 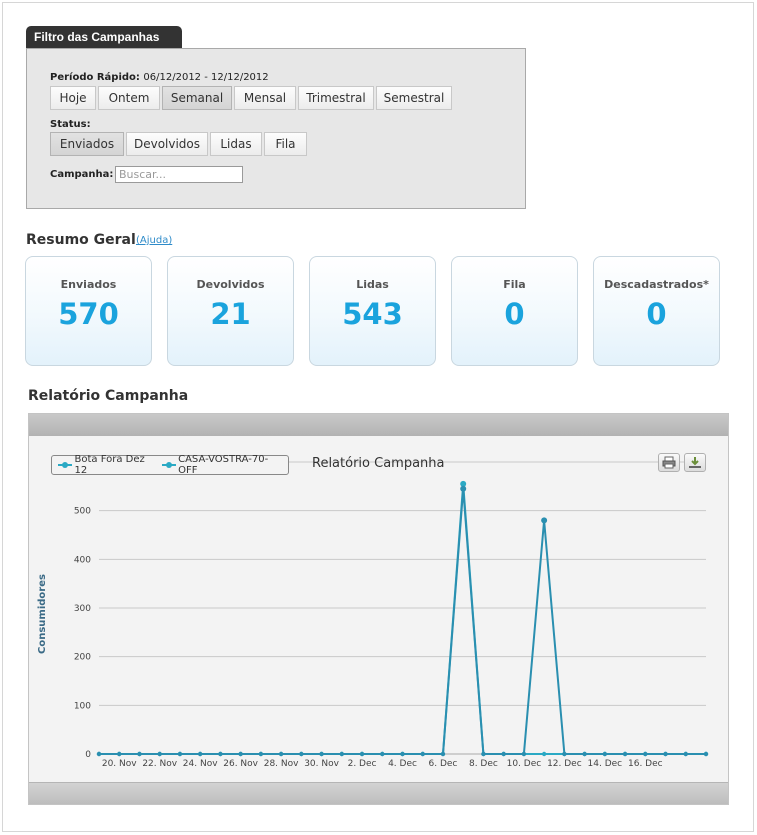 I want to click on print-button, so click(x=669, y=462).